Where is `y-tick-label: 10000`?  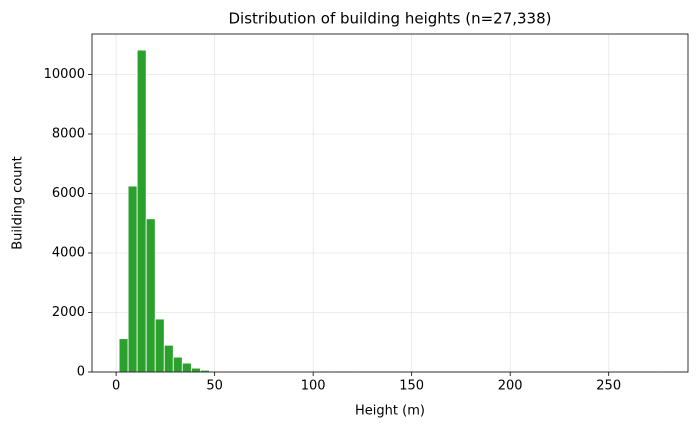
y-tick-label: 10000 is located at coordinates (64, 74).